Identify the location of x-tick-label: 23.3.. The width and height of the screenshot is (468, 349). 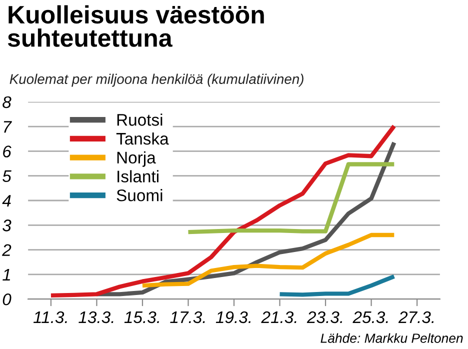
(324, 317).